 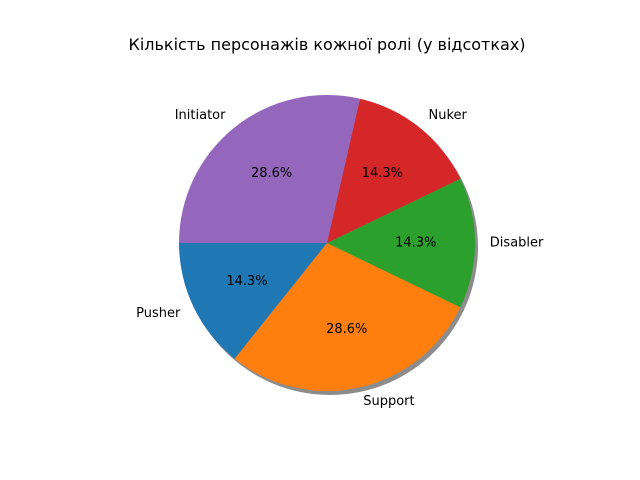 What do you see at coordinates (517, 243) in the screenshot?
I see `slice-label-disabler: Disabler` at bounding box center [517, 243].